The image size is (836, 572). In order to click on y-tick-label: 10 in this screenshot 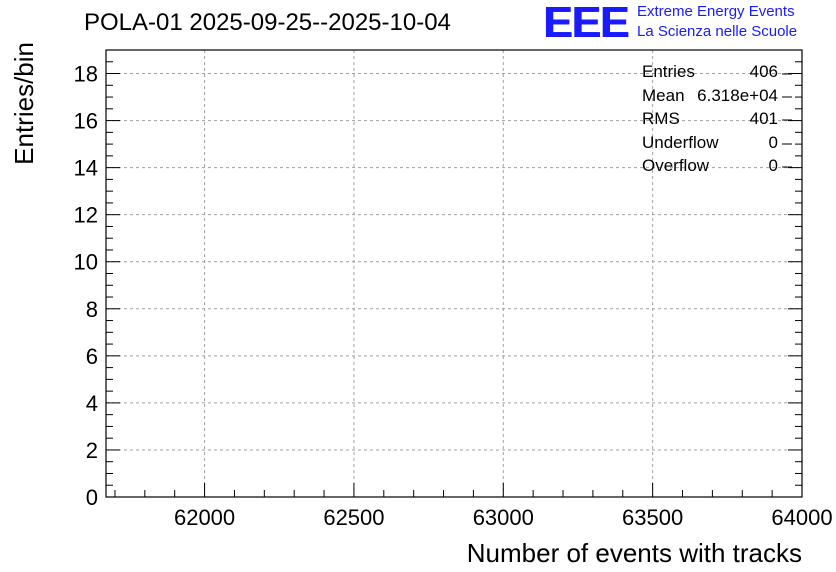, I will do `click(86, 262)`.